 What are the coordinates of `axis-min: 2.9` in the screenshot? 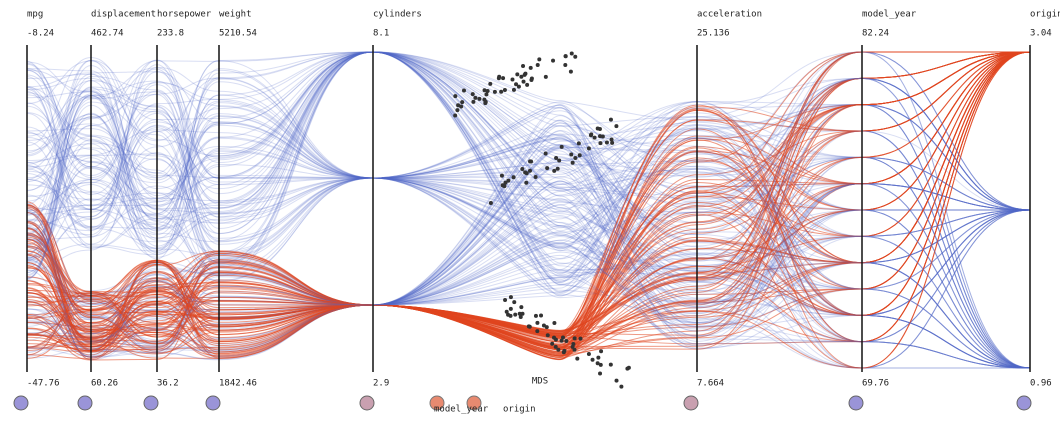 It's located at (381, 384).